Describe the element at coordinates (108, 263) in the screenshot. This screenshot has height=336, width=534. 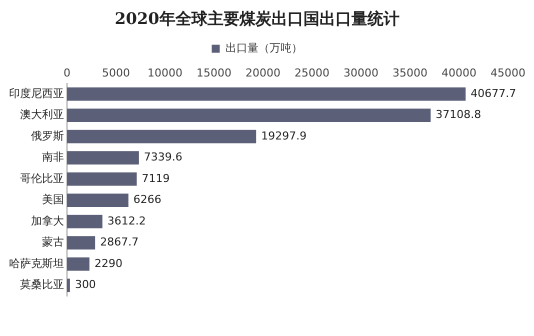
I see `data-label: 2290` at that location.